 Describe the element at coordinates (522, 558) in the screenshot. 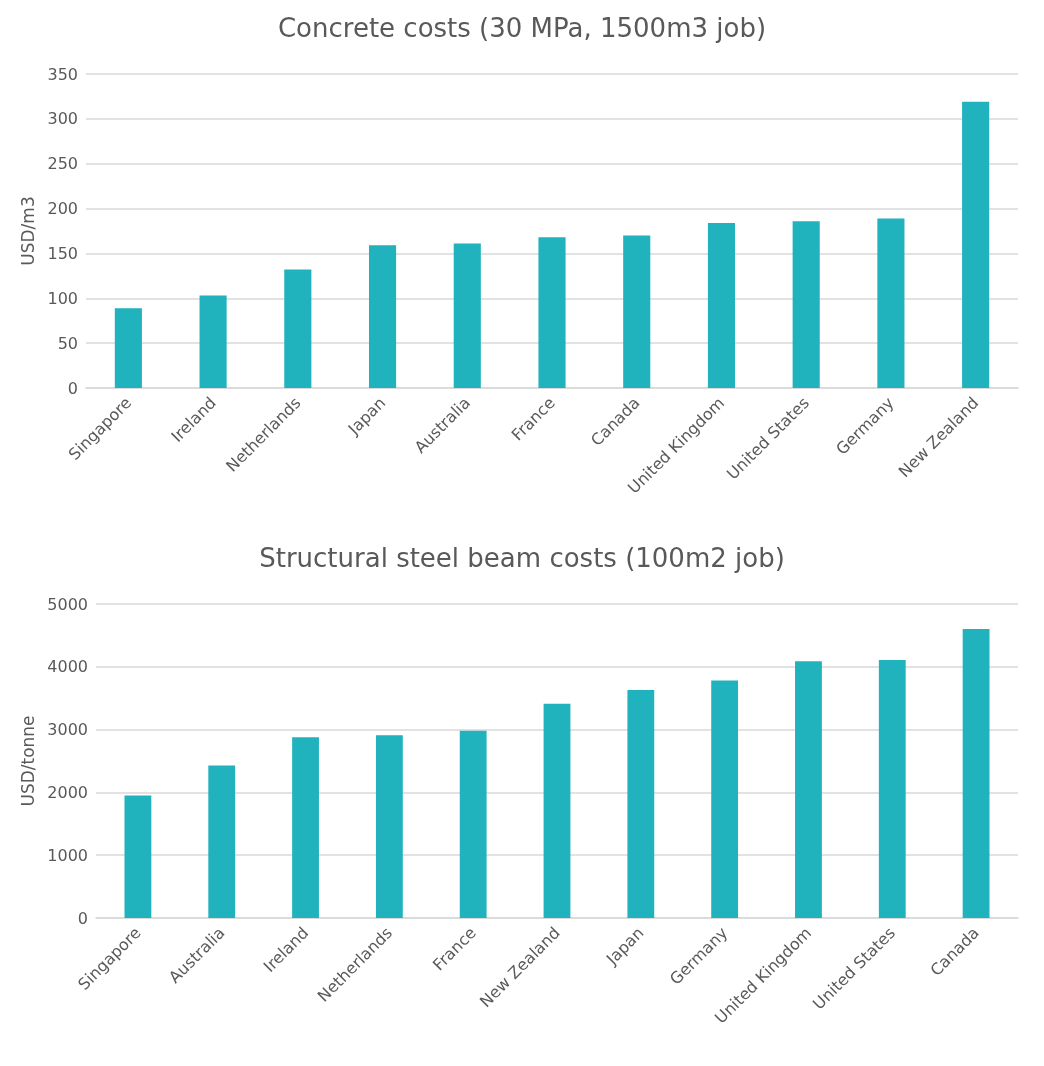

I see `chart-title: Structural steel beam costs (100m2 job)` at that location.